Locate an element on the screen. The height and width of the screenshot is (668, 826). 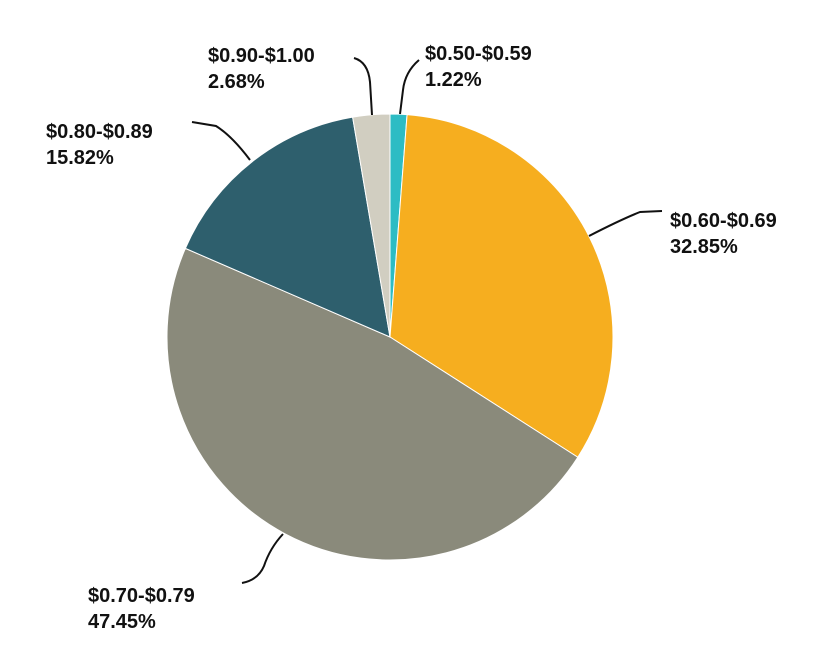
slice-label-0-80-0-89: $0.80-$0.89 is located at coordinates (99, 132).